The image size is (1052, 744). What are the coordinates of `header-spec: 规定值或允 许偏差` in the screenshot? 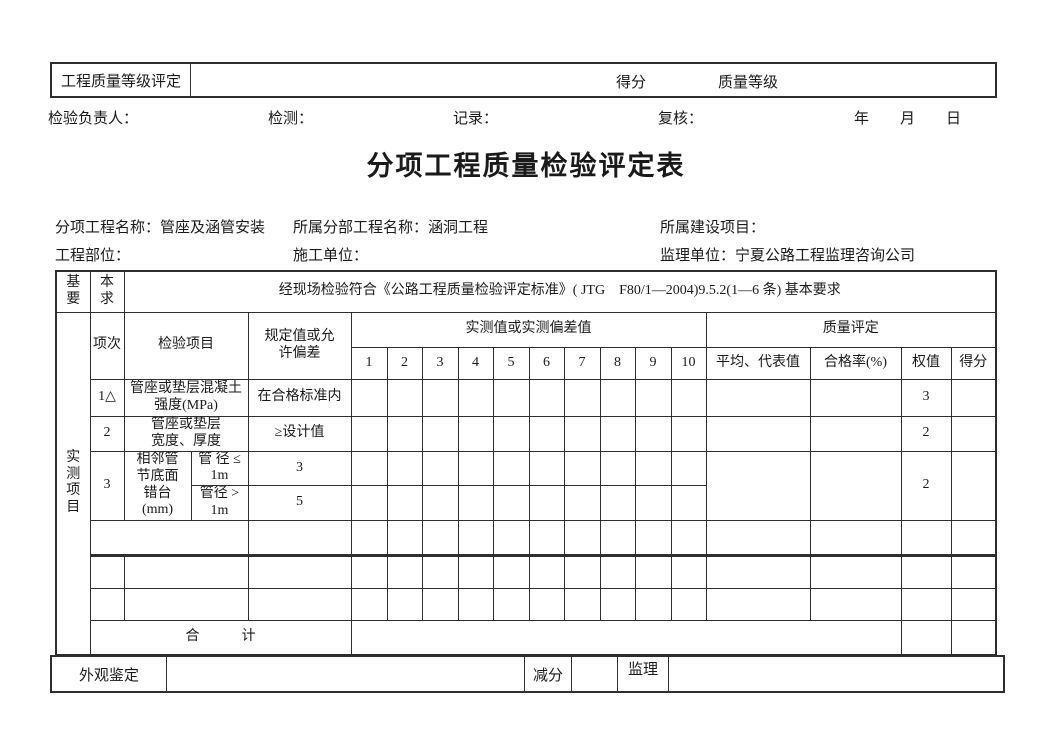 It's located at (299, 345).